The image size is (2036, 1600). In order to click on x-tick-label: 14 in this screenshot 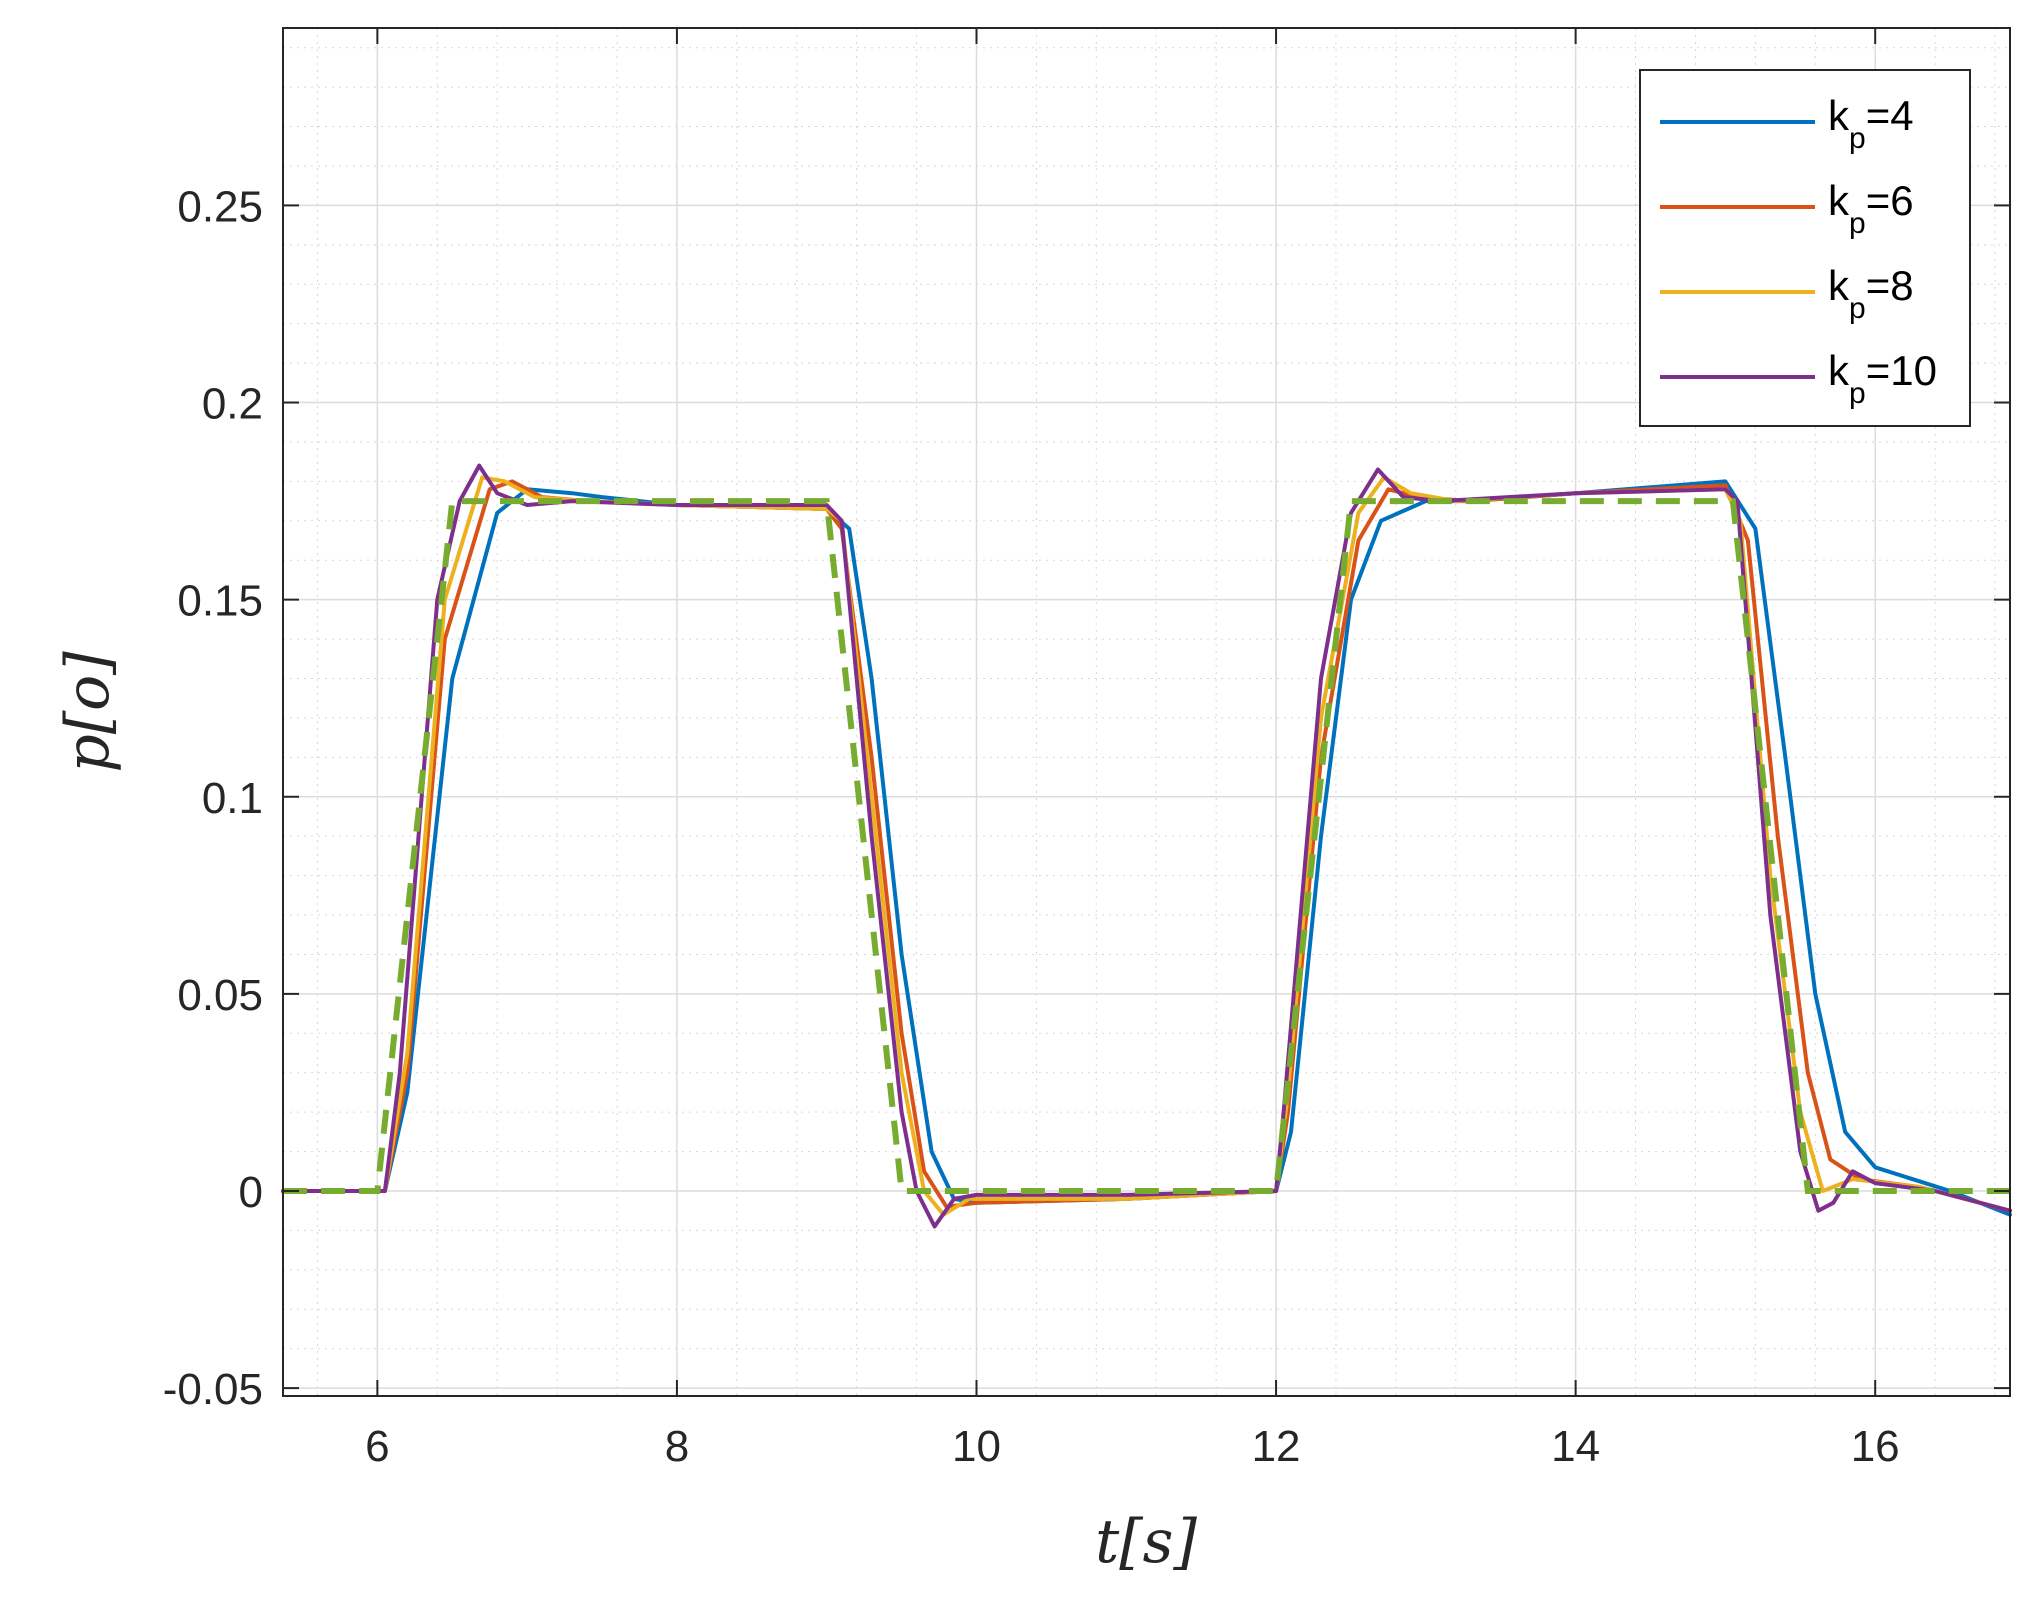, I will do `click(1575, 1446)`.